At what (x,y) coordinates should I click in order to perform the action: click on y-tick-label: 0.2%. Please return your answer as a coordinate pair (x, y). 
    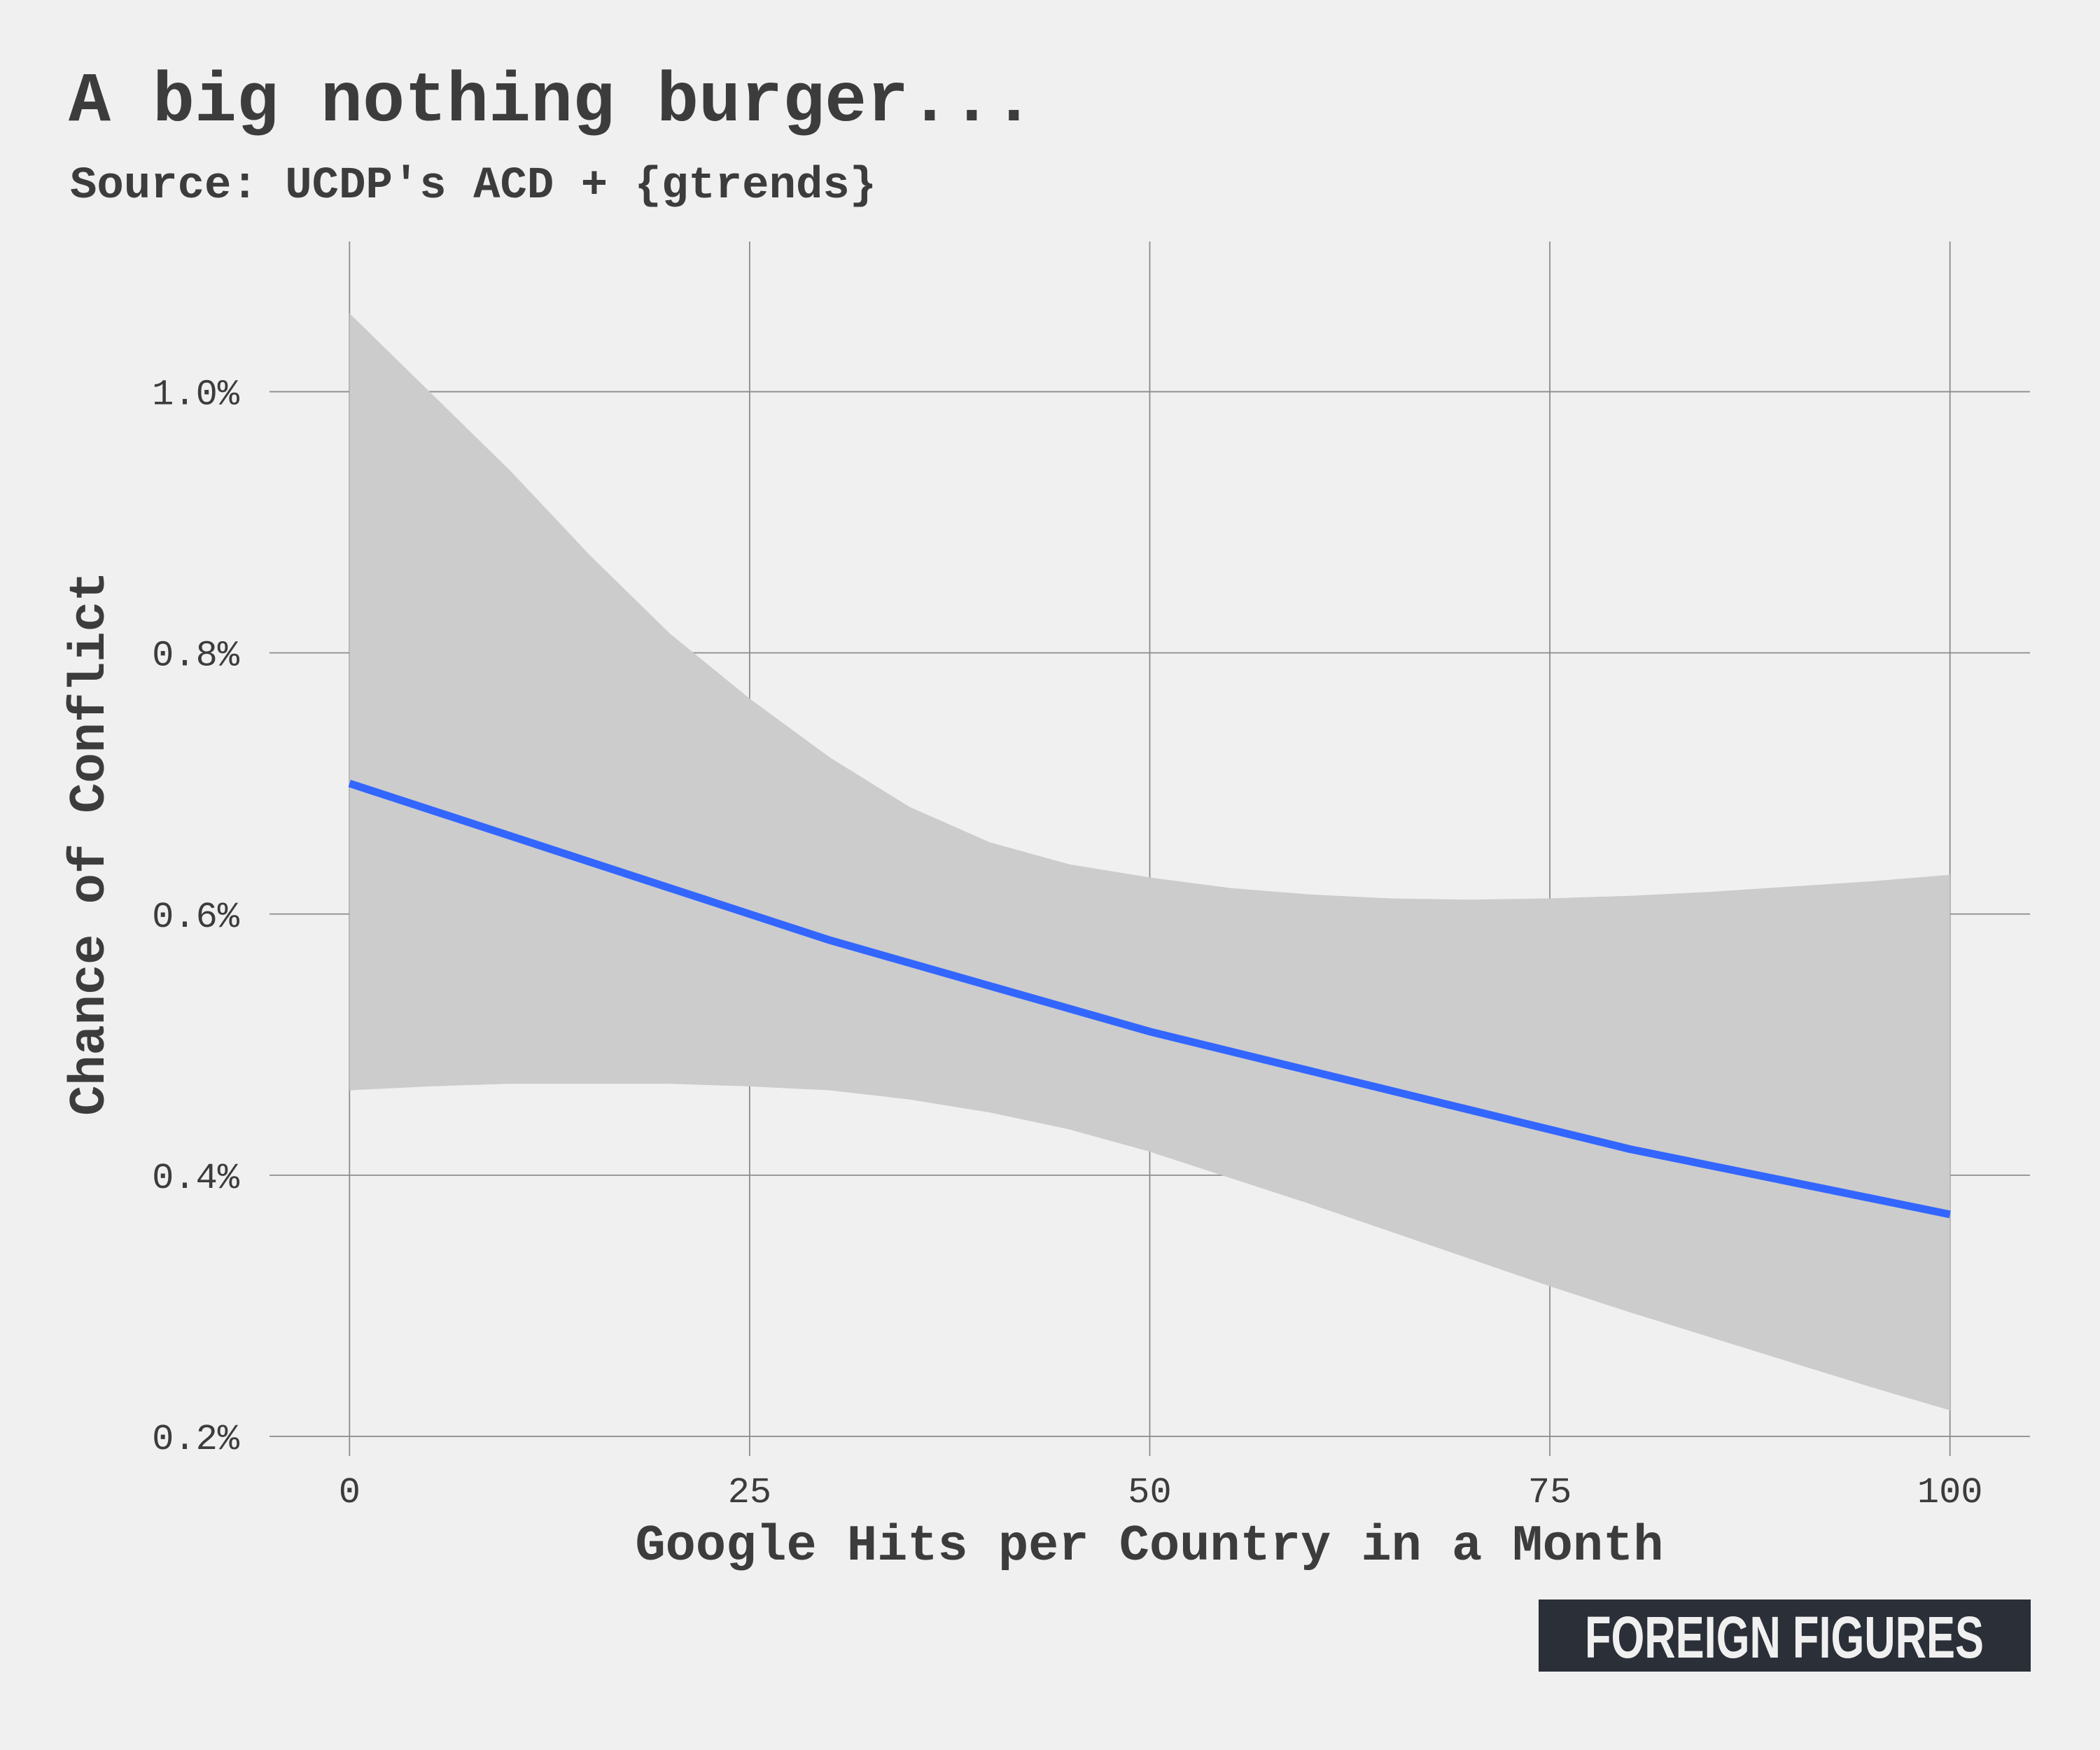
    Looking at the image, I should click on (196, 1439).